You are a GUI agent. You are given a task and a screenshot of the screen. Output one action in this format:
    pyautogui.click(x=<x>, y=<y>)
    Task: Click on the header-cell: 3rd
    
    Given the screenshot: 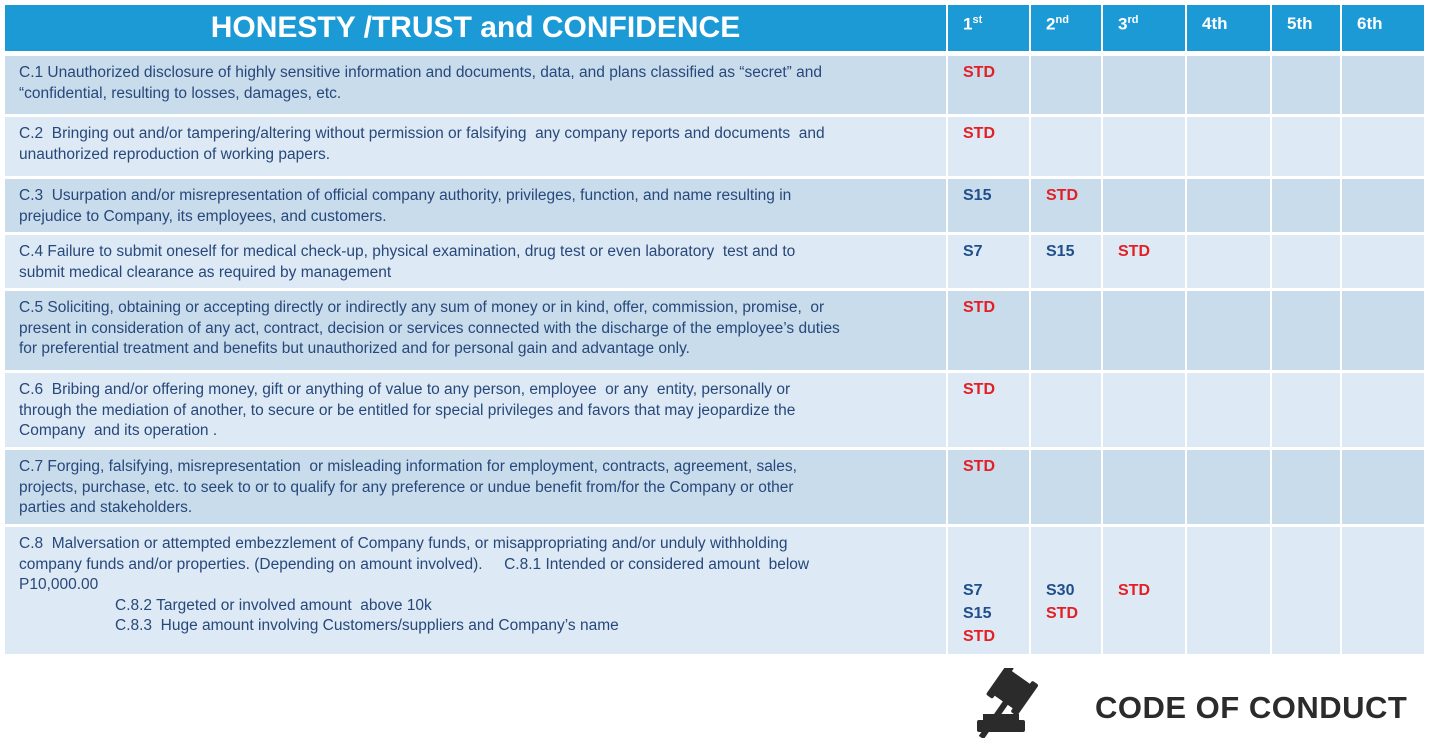 What is the action you would take?
    pyautogui.click(x=1144, y=28)
    